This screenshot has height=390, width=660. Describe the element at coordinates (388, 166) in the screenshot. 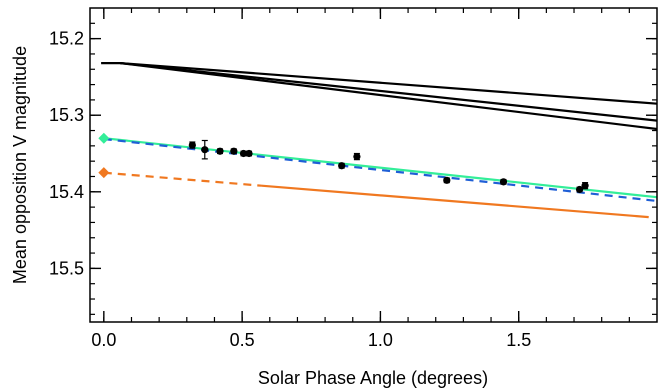

I see `observations-layer` at that location.